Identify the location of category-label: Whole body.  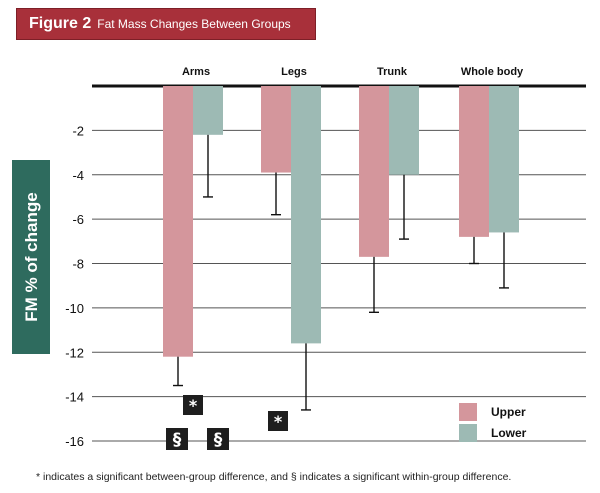
(492, 72).